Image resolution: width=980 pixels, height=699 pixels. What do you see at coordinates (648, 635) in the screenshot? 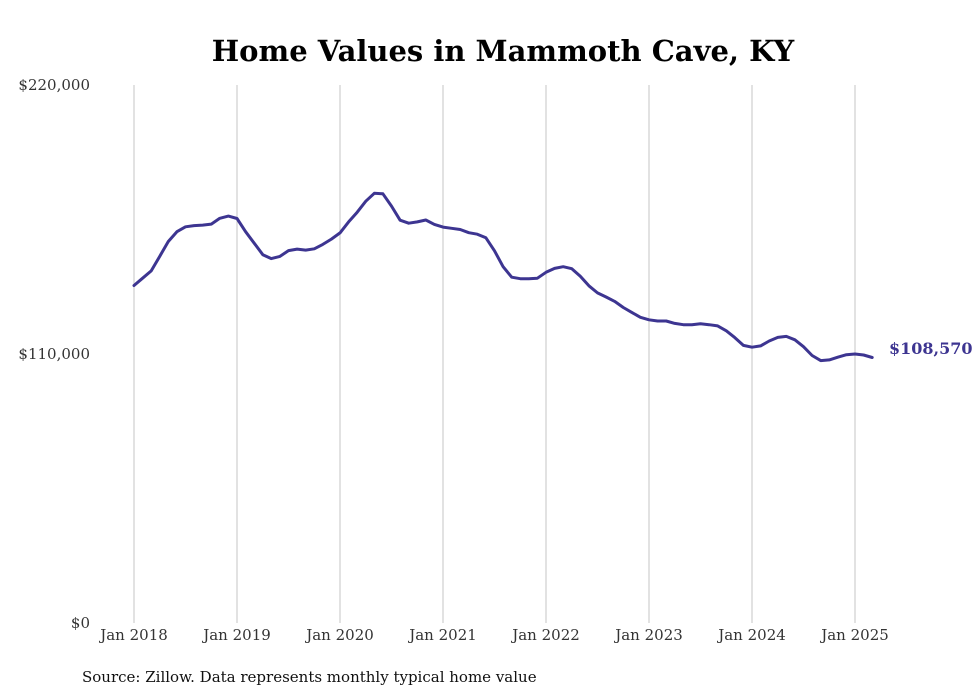
I see `x-tick-label: Jan 2023` at bounding box center [648, 635].